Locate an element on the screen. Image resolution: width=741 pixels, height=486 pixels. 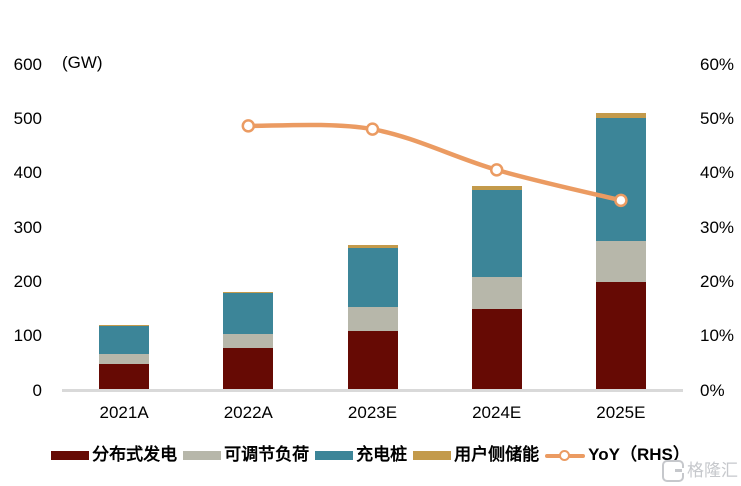
bar-segment-2025E-用户侧储能 is located at coordinates (620, 115).